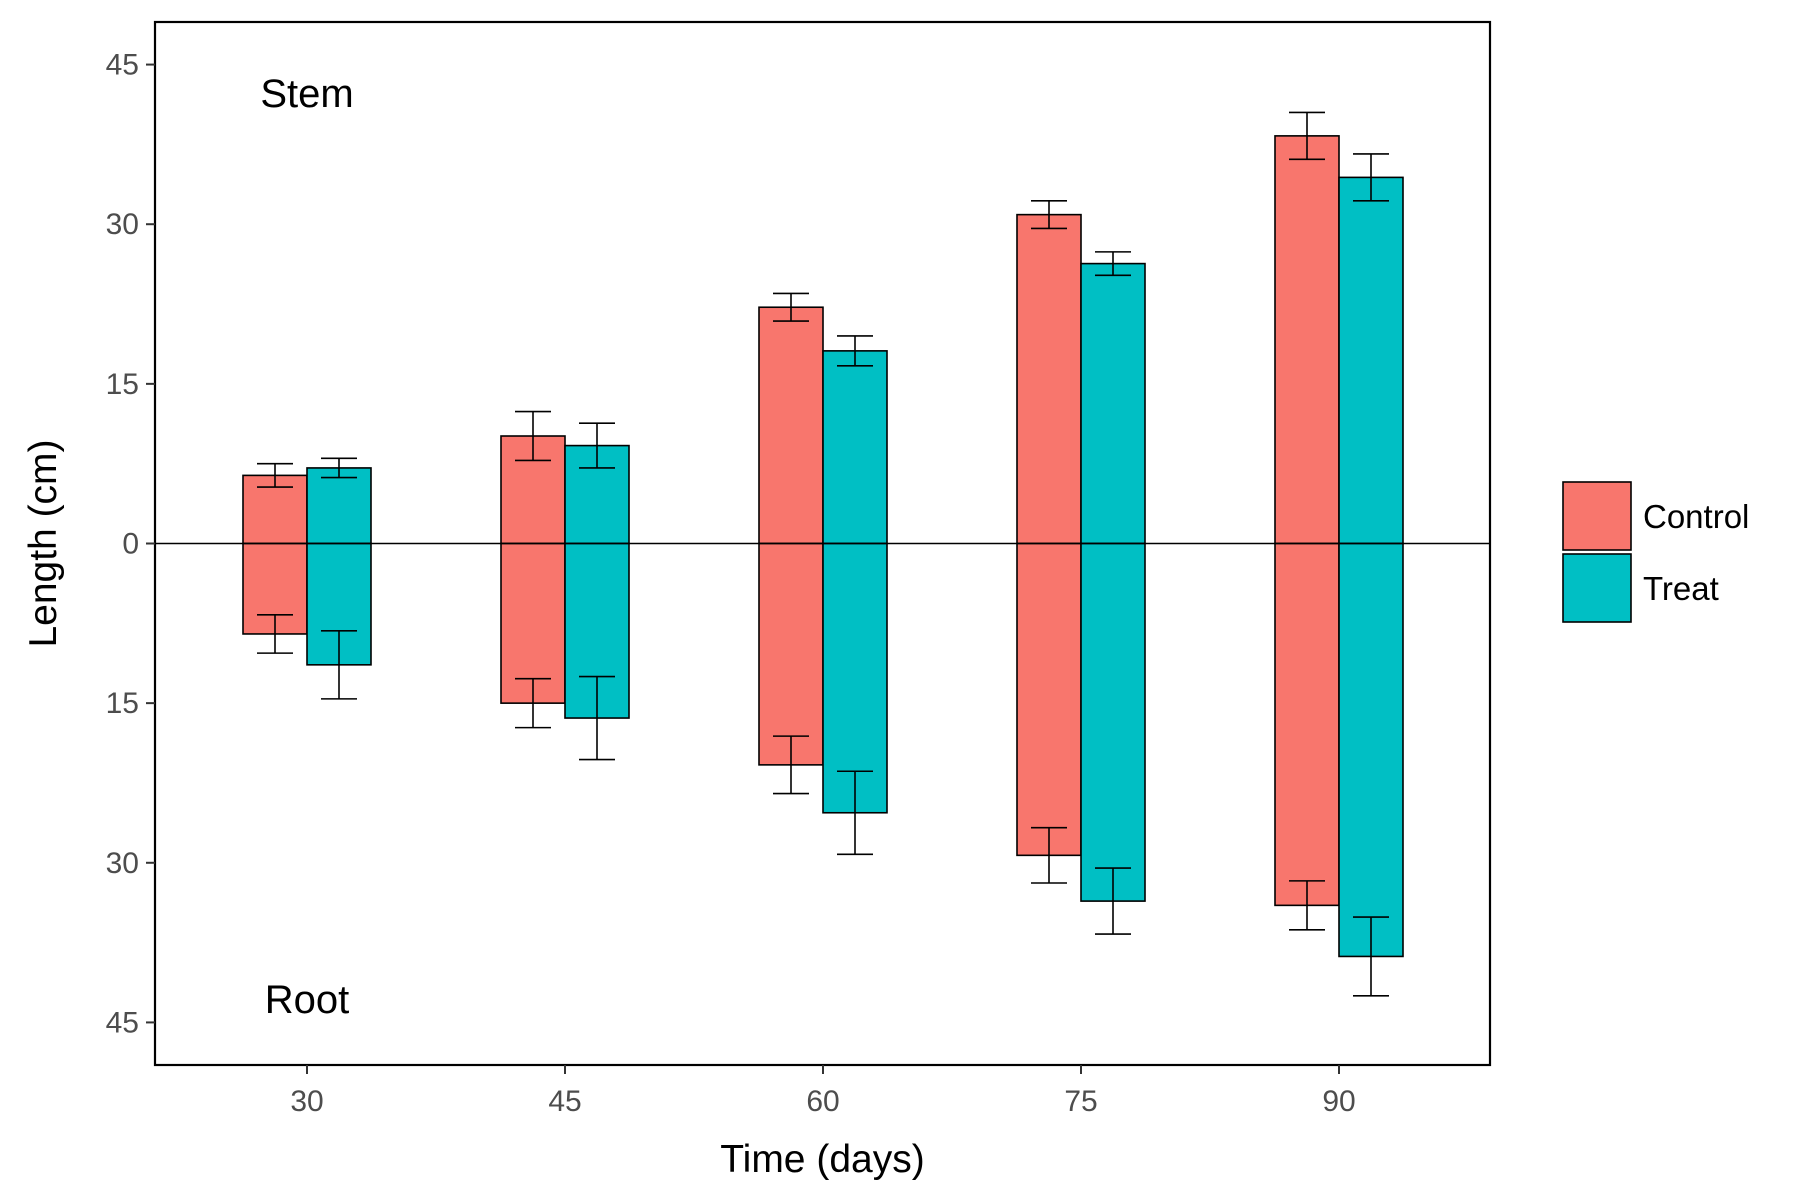 This screenshot has width=1800, height=1200. What do you see at coordinates (1080, 1101) in the screenshot?
I see `x-tick-label: 75` at bounding box center [1080, 1101].